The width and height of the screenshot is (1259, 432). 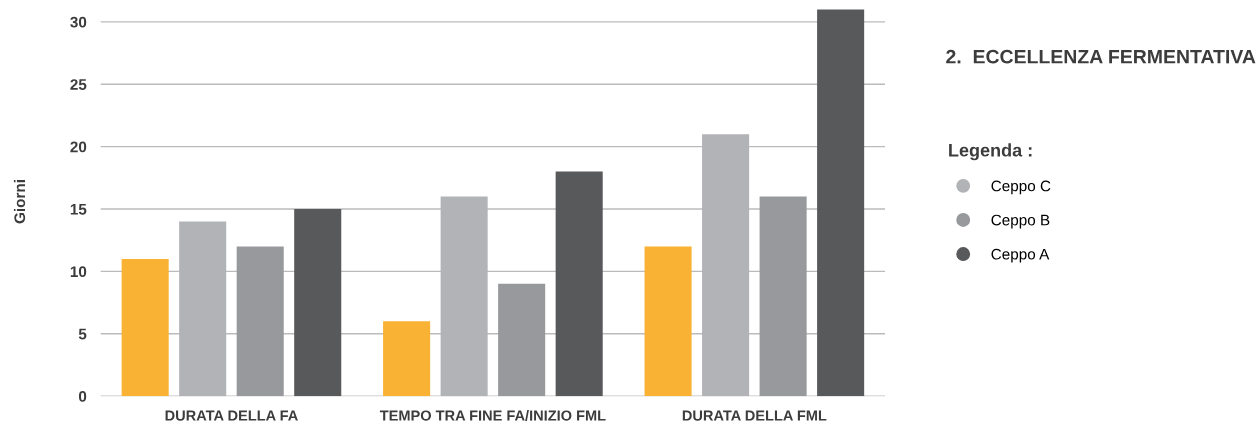 I want to click on y-tick-label: 5, so click(x=82, y=334).